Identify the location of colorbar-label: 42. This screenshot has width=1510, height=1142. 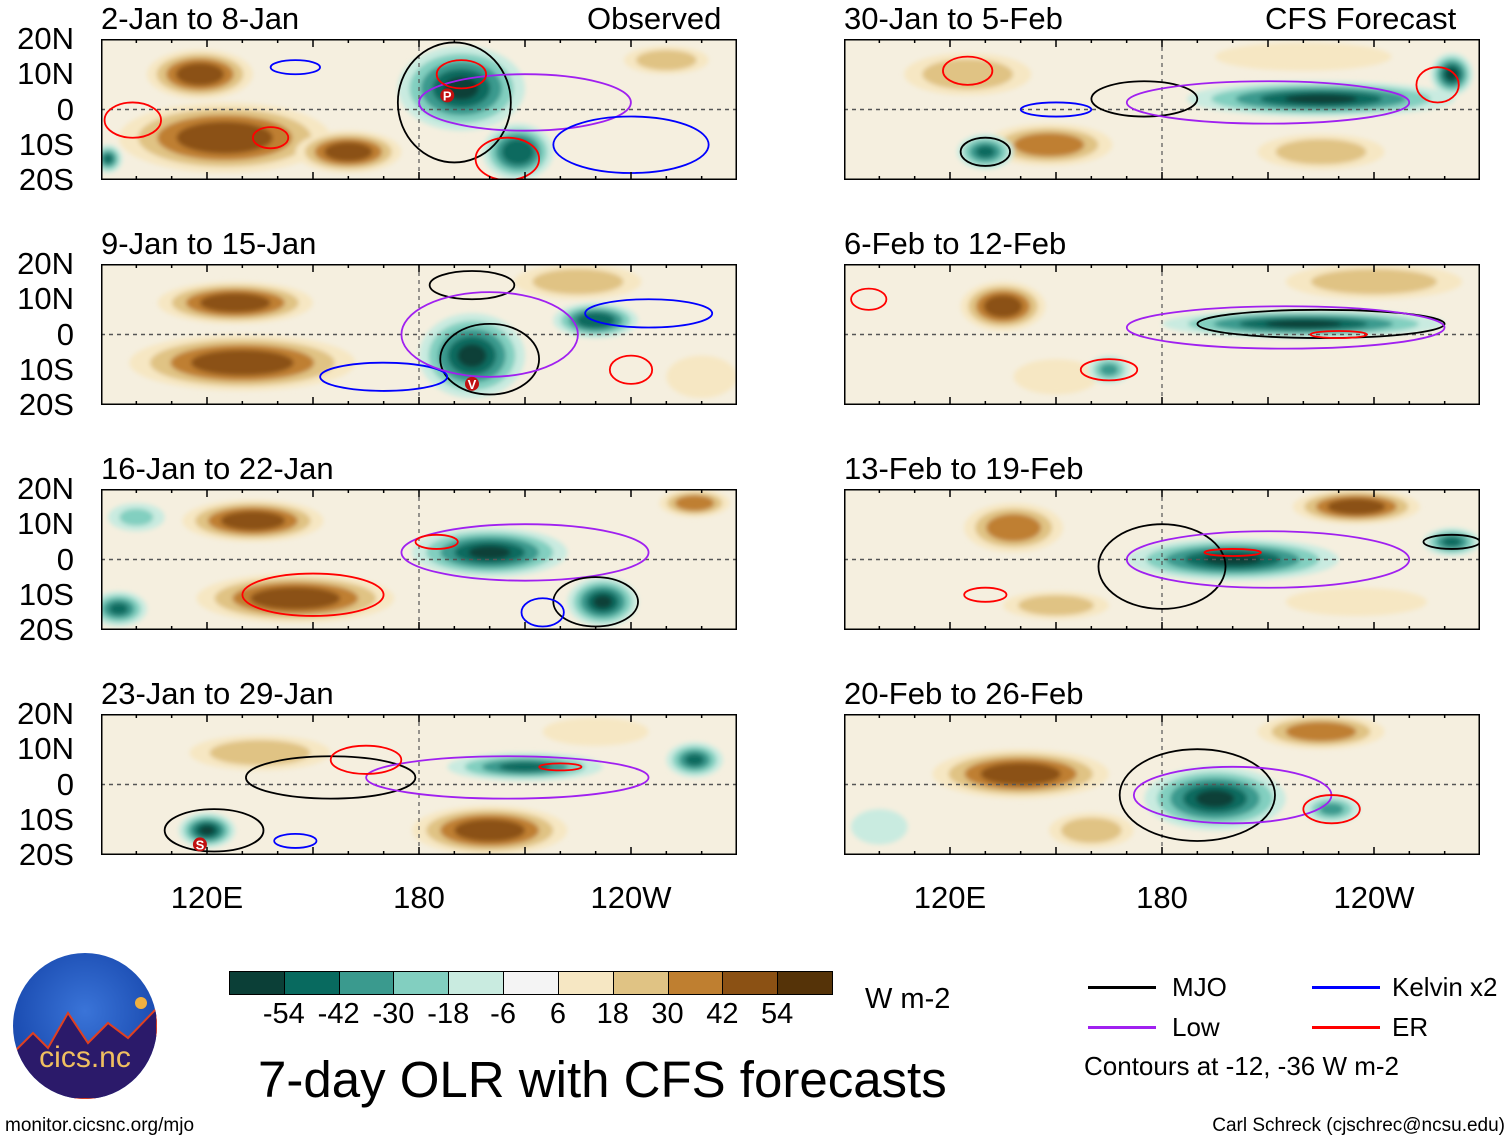
(722, 1014).